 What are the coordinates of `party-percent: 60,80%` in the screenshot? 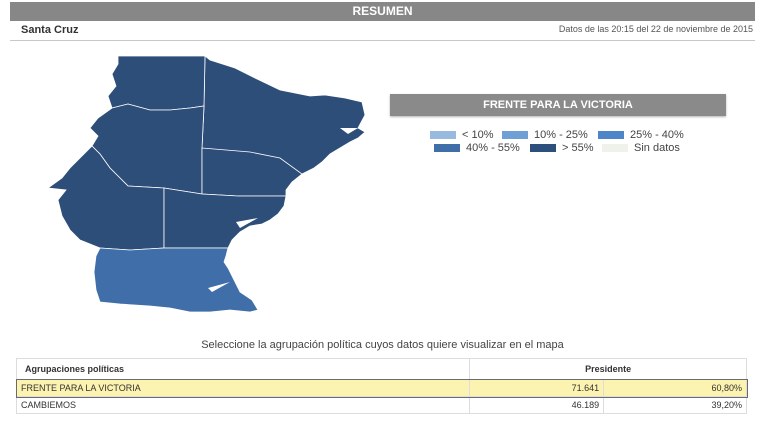 It's located at (675, 388).